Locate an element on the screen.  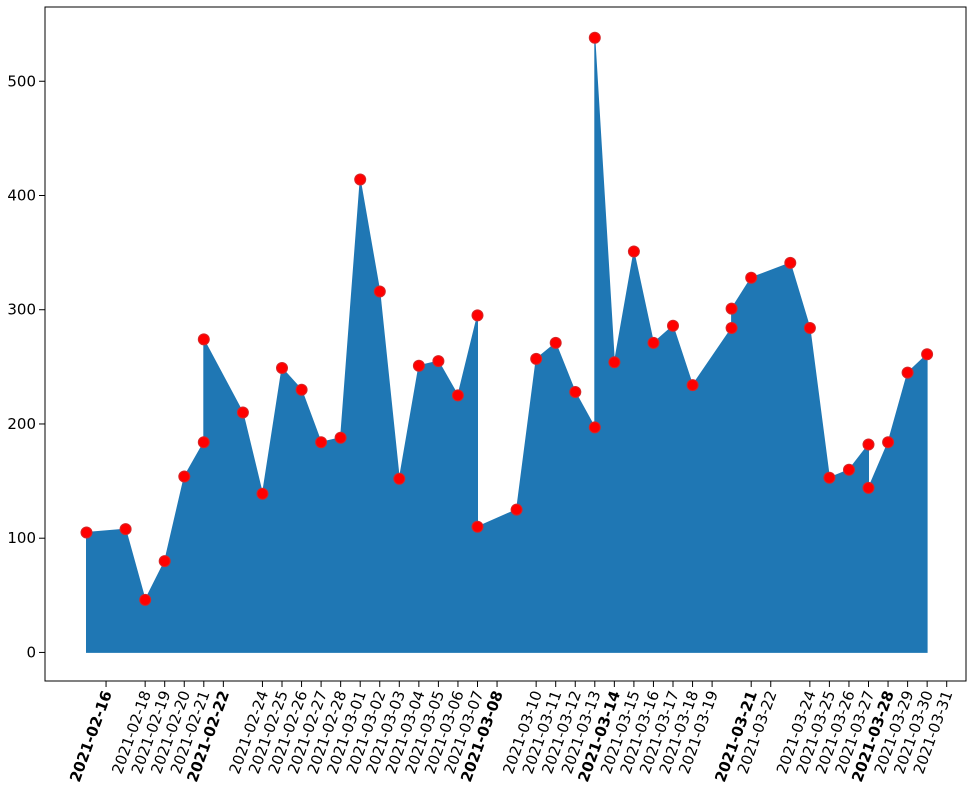
y-tick-label: 300 is located at coordinates (21, 310).